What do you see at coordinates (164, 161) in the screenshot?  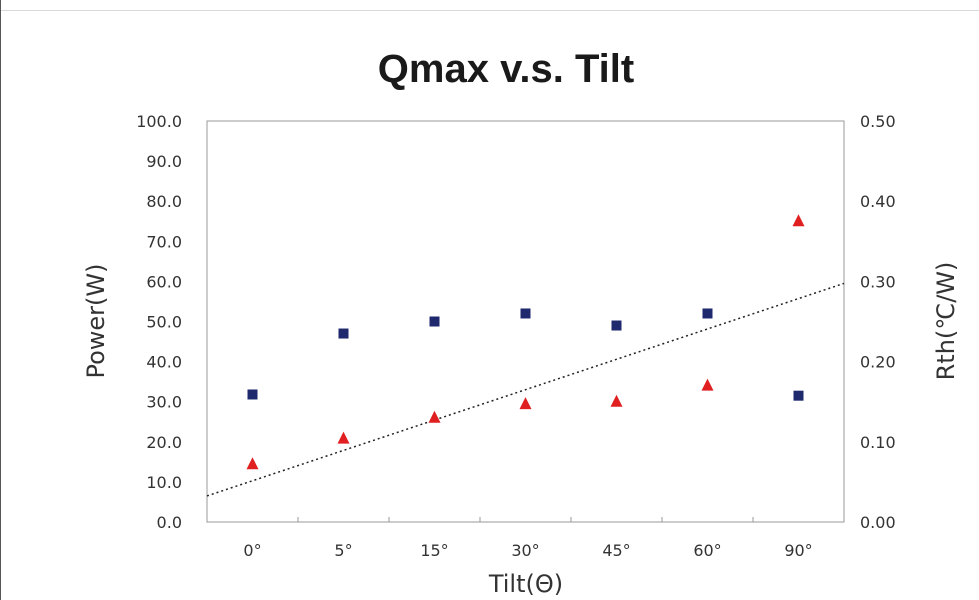 I see `y-tick-label-left: 90.0` at bounding box center [164, 161].